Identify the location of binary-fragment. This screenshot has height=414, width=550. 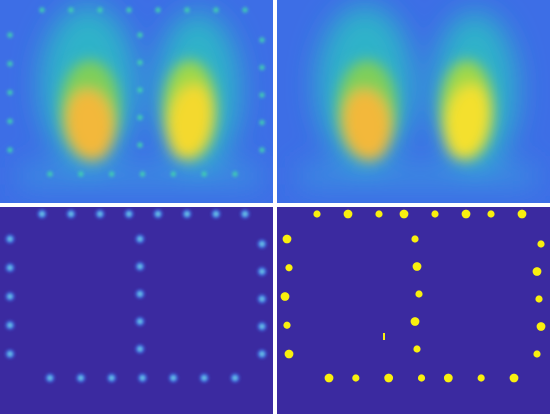
(384, 336).